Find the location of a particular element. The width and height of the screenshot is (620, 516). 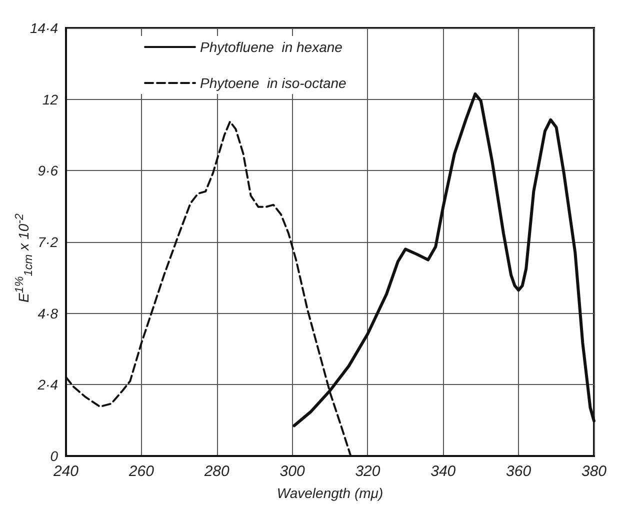

y-tick-label: 0 is located at coordinates (54, 456).